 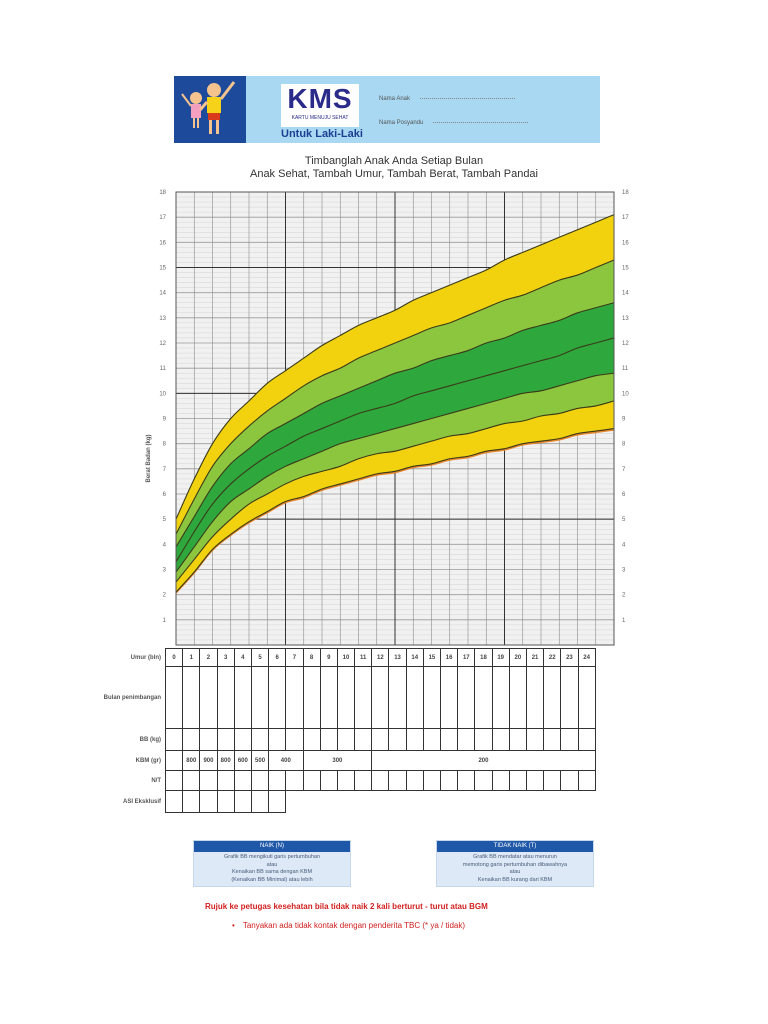 What do you see at coordinates (277, 657) in the screenshot?
I see `month-cell: 6` at bounding box center [277, 657].